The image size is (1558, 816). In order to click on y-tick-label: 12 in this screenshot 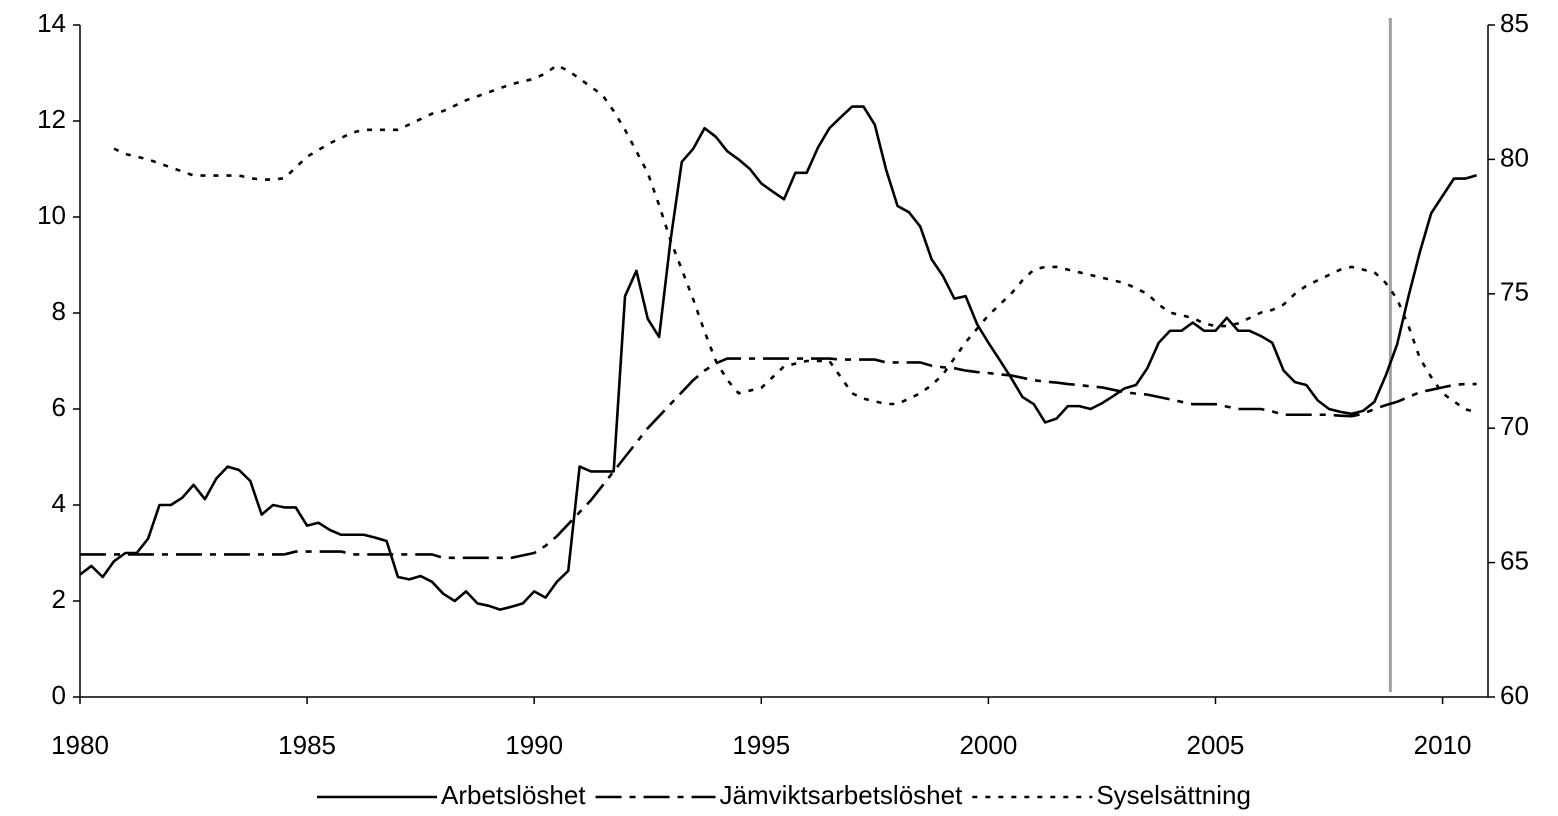, I will do `click(51, 119)`.